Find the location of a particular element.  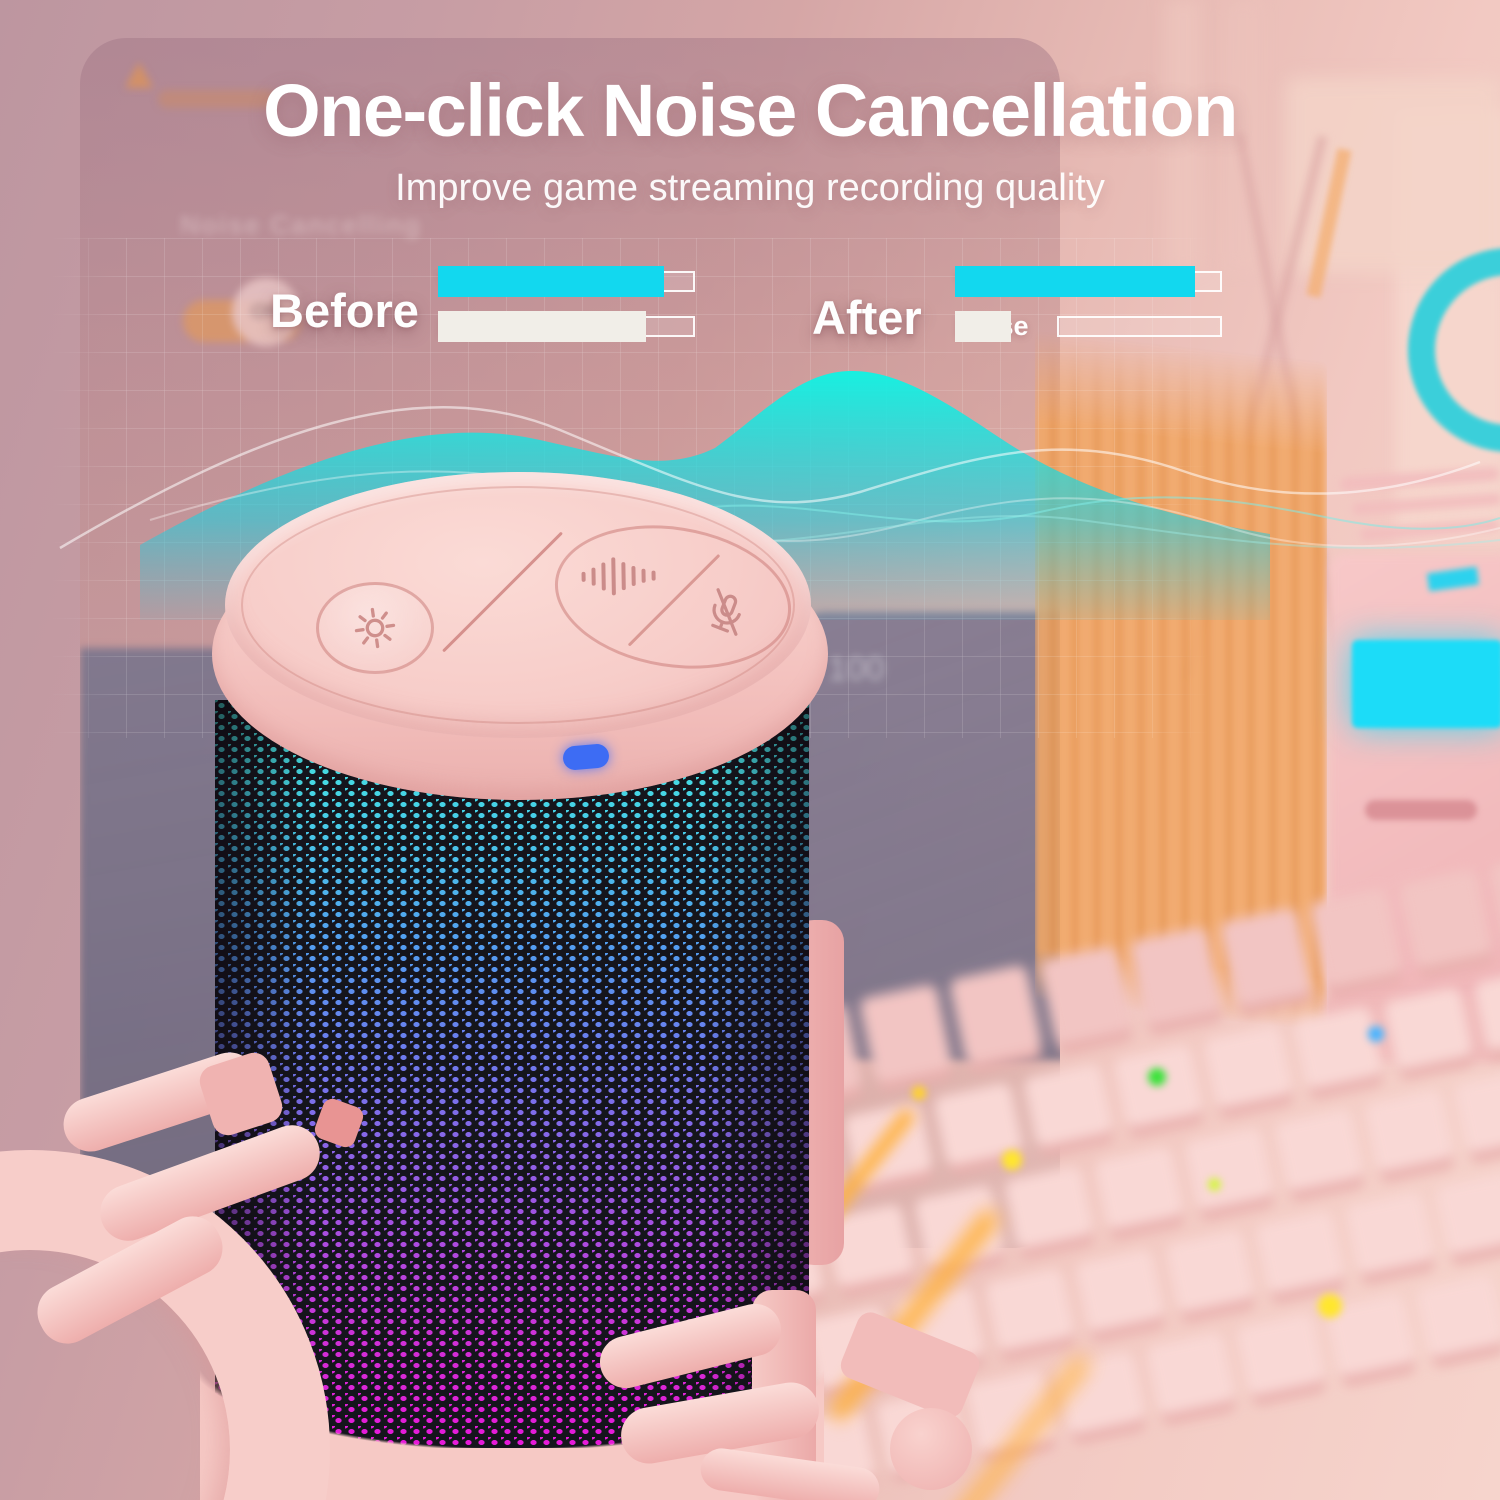

software-heading: Noise Cancelling is located at coordinates (301, 225).